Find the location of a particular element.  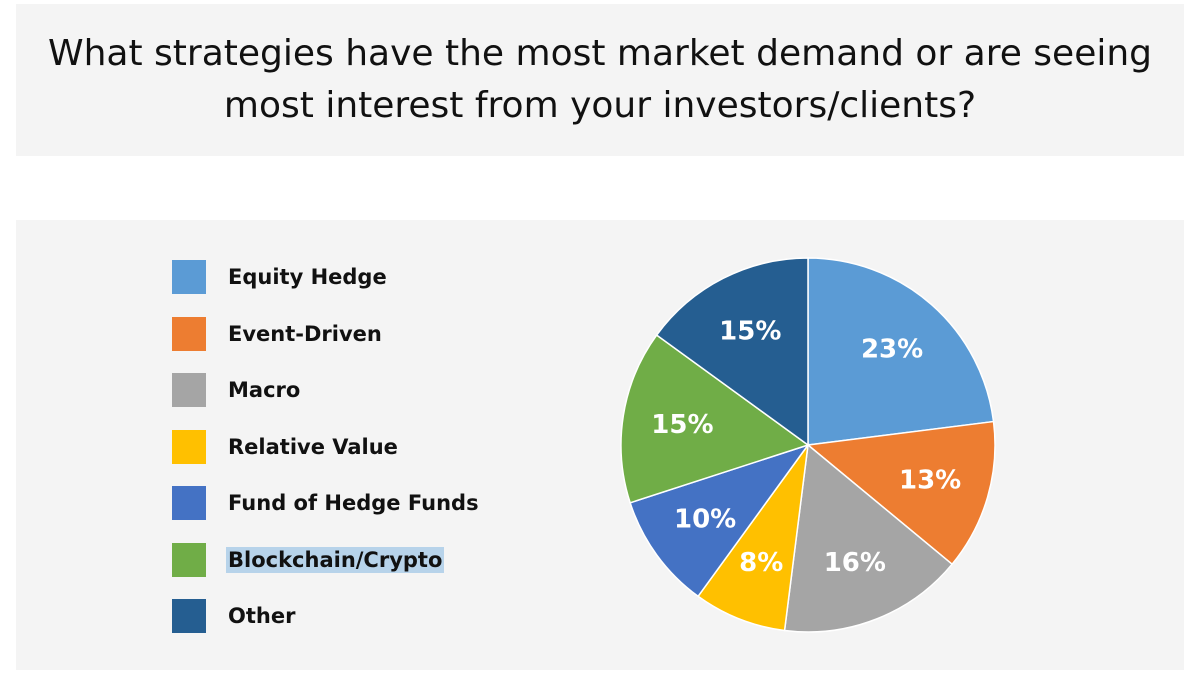

slice-label: 10% is located at coordinates (705, 520).